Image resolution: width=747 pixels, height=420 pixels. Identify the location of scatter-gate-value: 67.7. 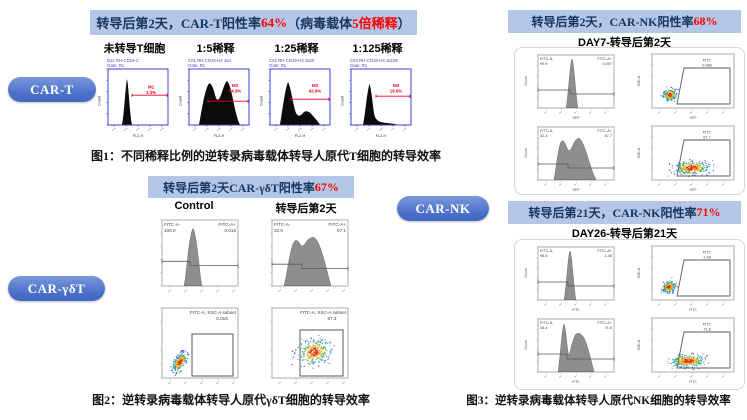
(706, 137).